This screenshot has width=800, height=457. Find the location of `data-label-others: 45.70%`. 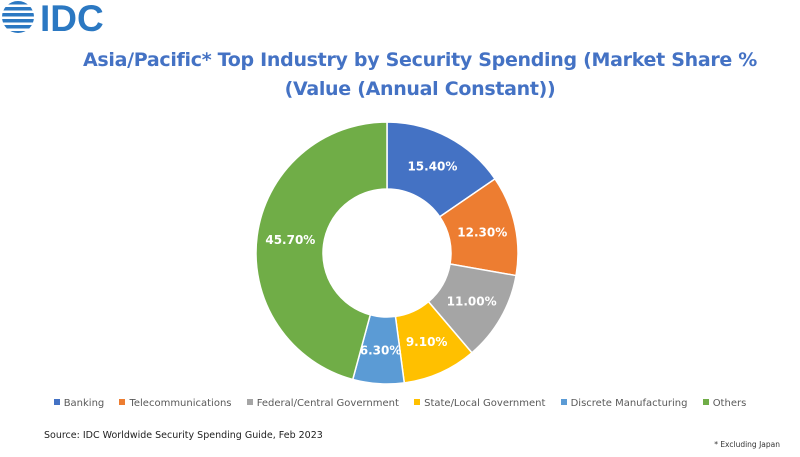

data-label-others: 45.70% is located at coordinates (290, 240).